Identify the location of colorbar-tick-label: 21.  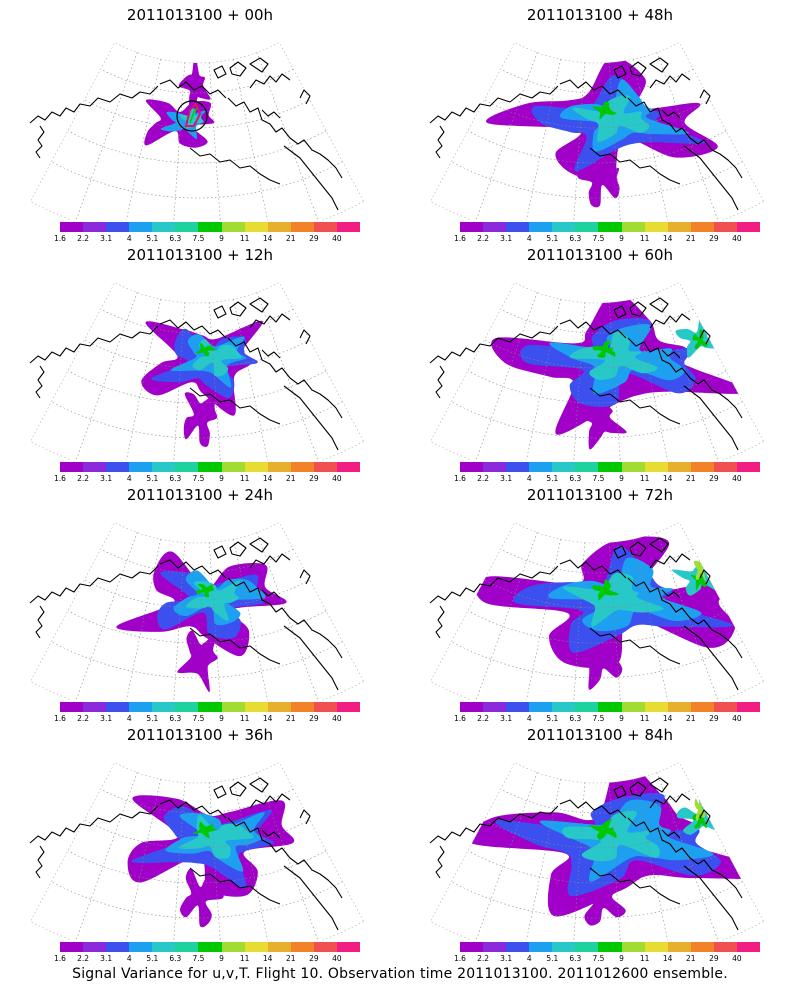
(290, 478).